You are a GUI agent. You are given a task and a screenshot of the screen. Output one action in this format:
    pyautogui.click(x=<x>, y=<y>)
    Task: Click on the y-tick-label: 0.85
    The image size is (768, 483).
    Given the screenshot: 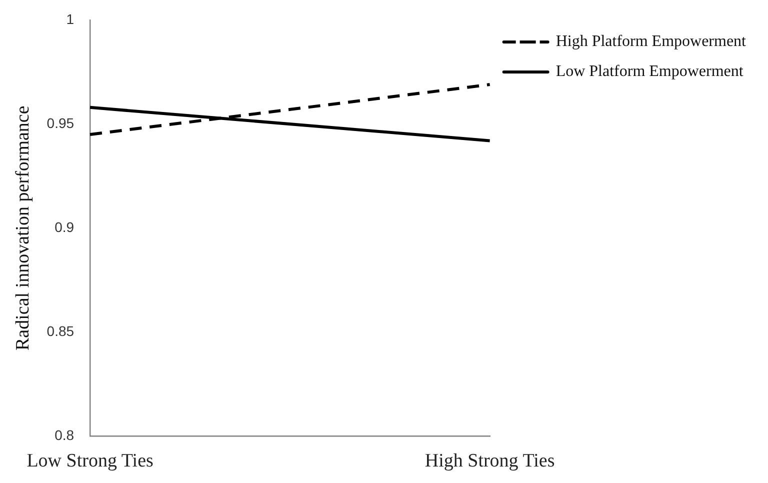 What is the action you would take?
    pyautogui.click(x=60, y=331)
    